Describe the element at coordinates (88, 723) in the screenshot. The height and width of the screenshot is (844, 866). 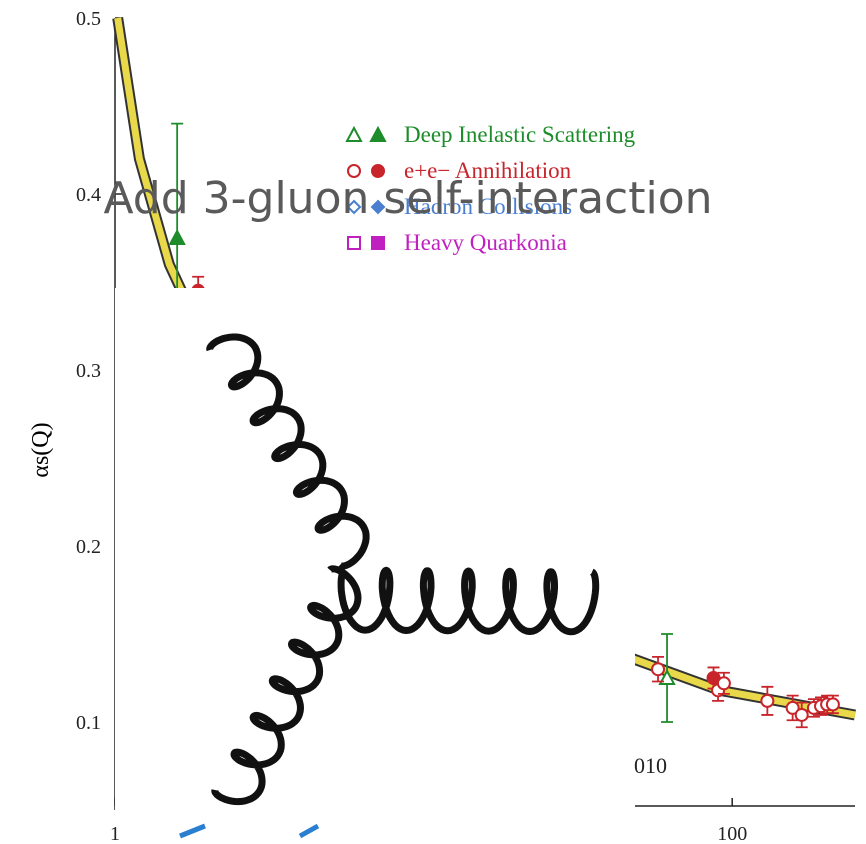
I see `y-tick-label: 0.1` at that location.